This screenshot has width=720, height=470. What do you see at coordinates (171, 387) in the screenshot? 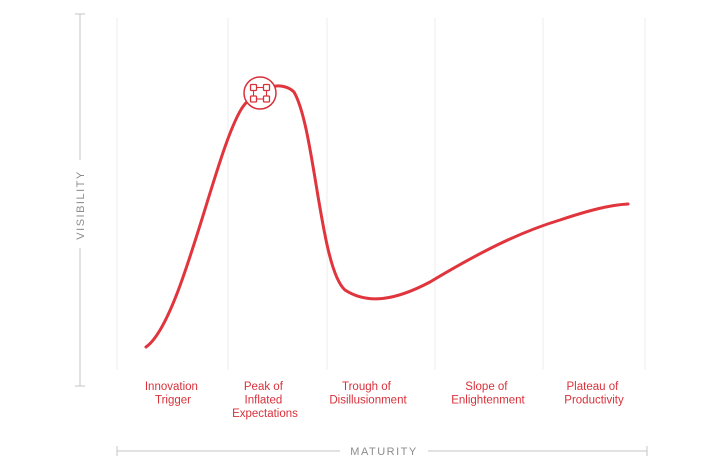
I see `phase-label-line: Innovation` at bounding box center [171, 387].